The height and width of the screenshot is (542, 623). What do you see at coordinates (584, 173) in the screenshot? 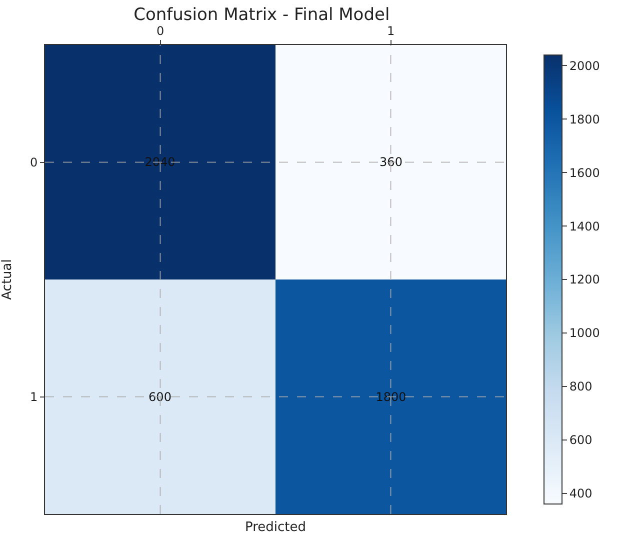
I see `color-bar-label: 1600` at bounding box center [584, 173].